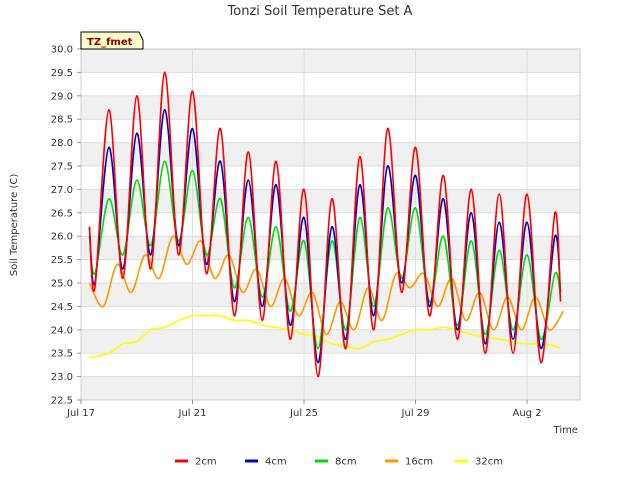 This screenshot has width=640, height=480. Describe the element at coordinates (62, 284) in the screenshot. I see `y-tick-label: 25.0` at that location.